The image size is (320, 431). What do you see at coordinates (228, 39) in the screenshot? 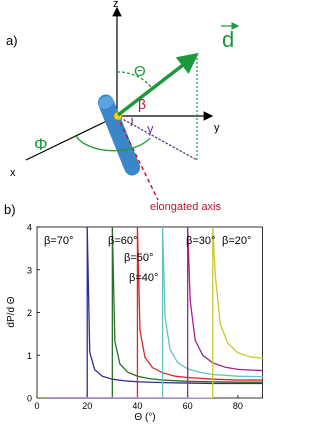
I see `vector-label: d` at bounding box center [228, 39].